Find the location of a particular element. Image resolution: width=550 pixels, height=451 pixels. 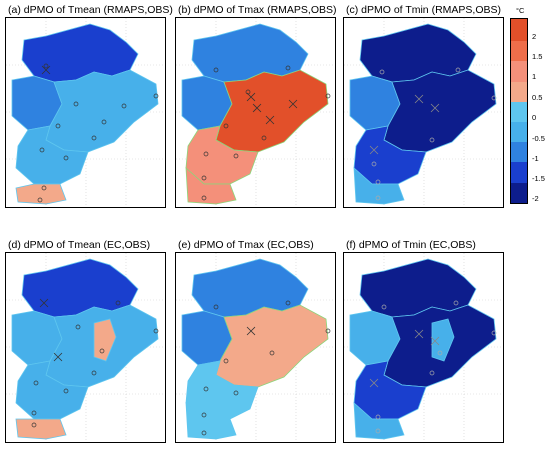

map-e-graphic is located at coordinates (255, 347).